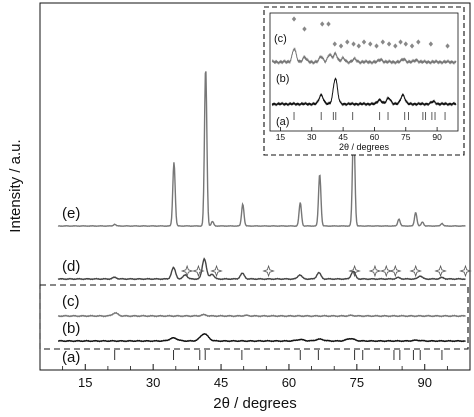 The height and width of the screenshot is (417, 474). Describe the element at coordinates (71, 328) in the screenshot. I see `trace-label-b: (b)` at that location.